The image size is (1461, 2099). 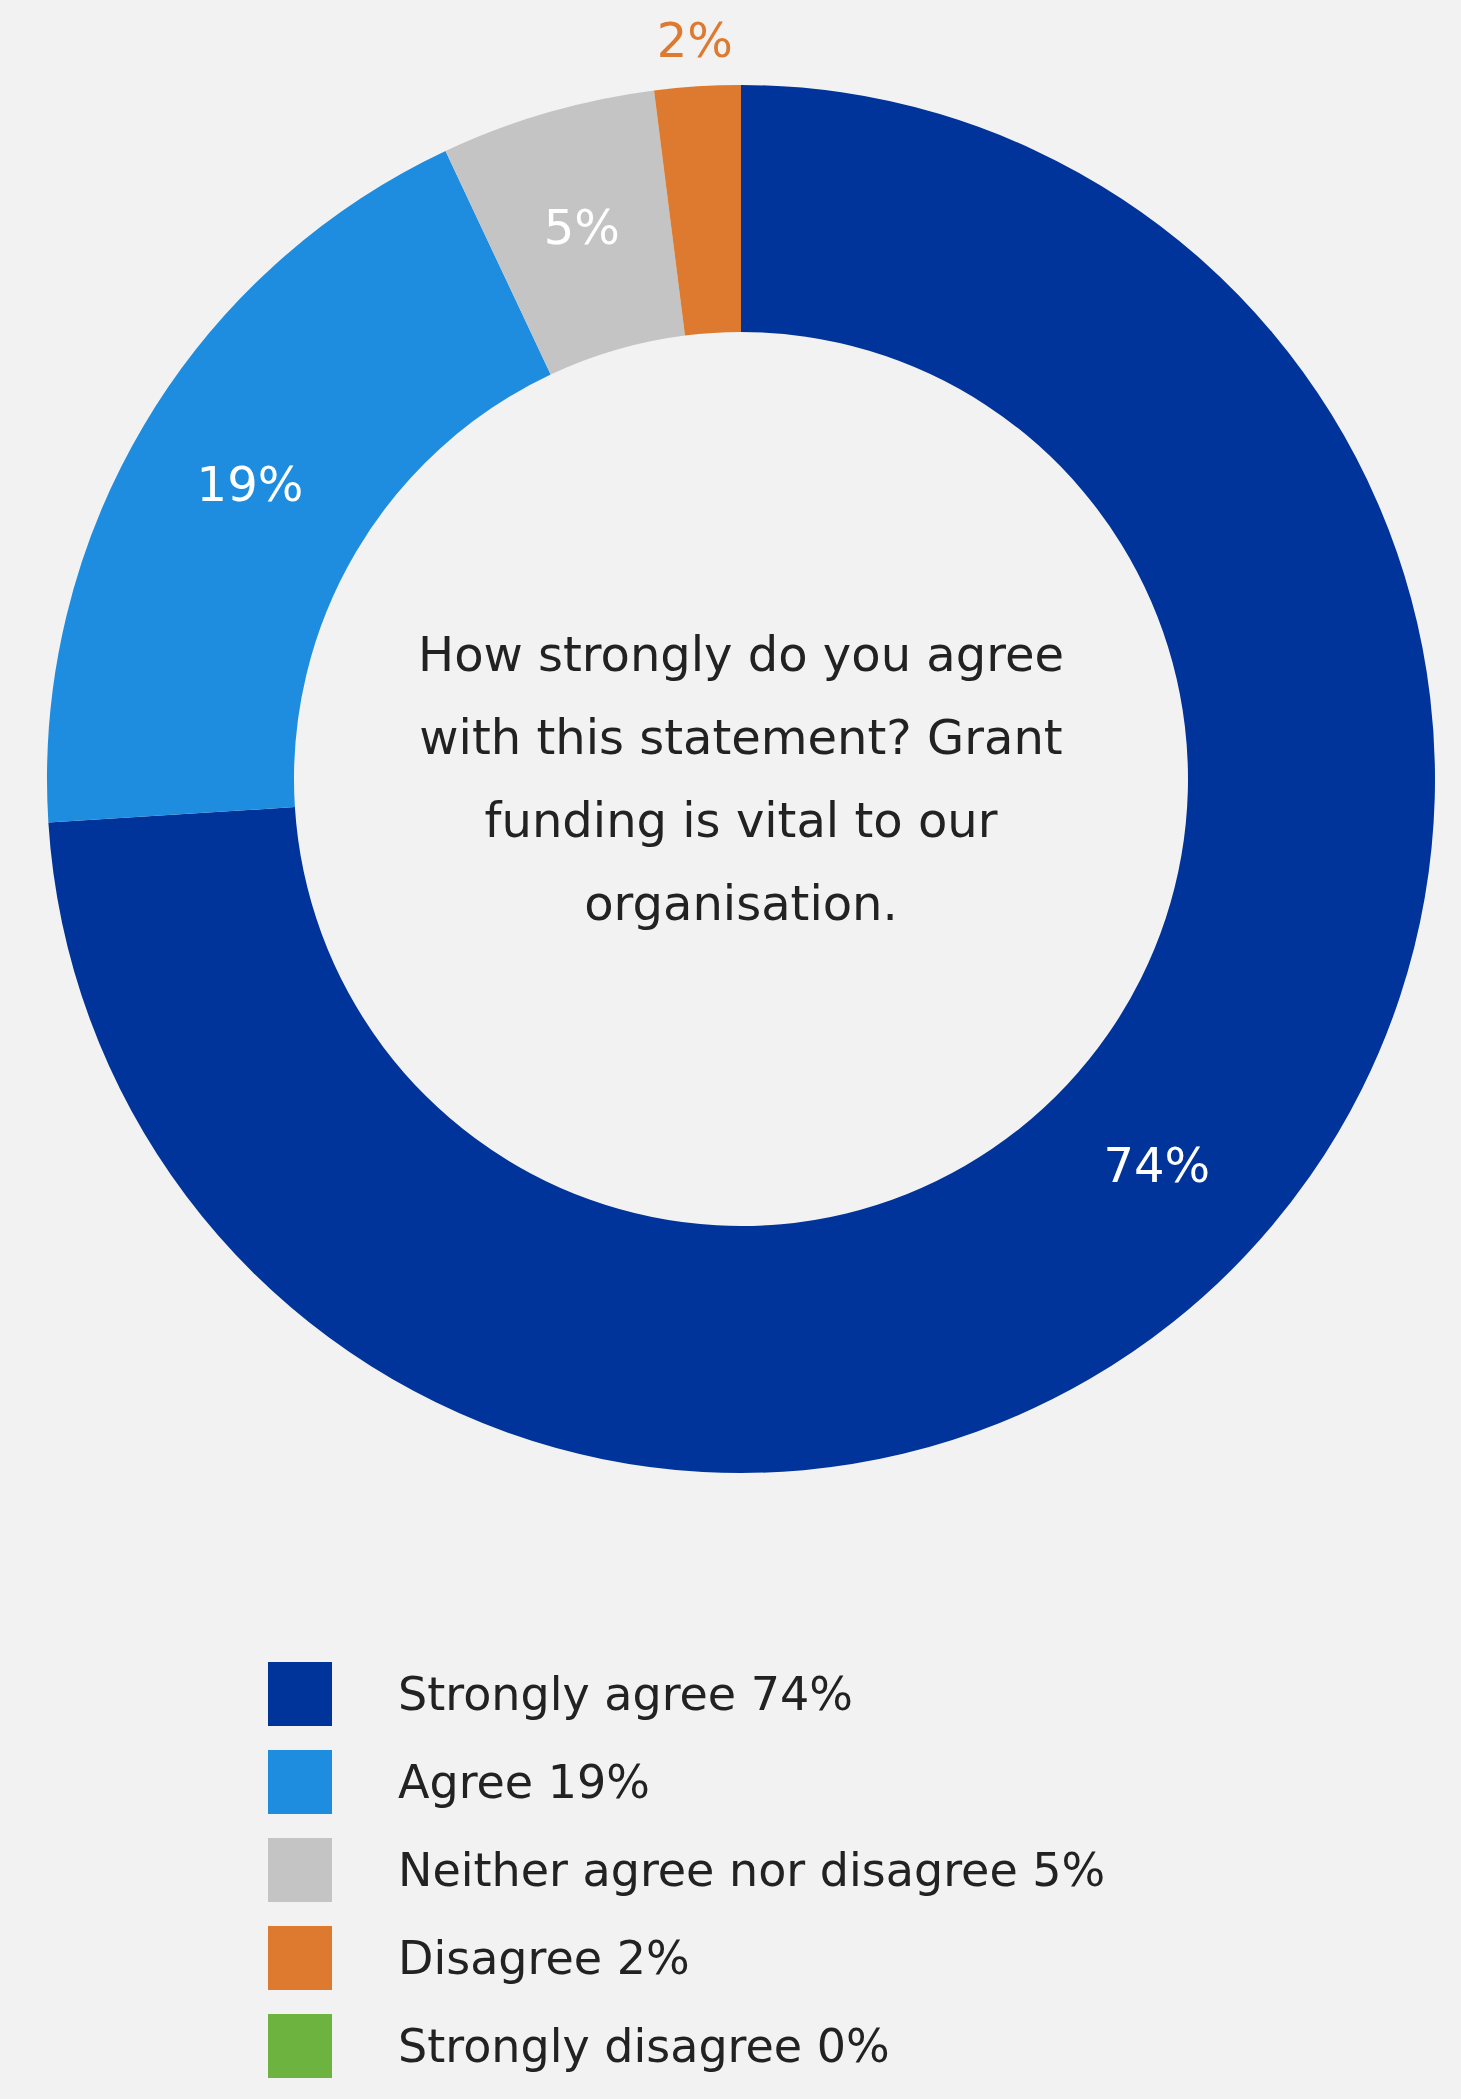 I want to click on data-label: 74%, so click(x=1157, y=1165).